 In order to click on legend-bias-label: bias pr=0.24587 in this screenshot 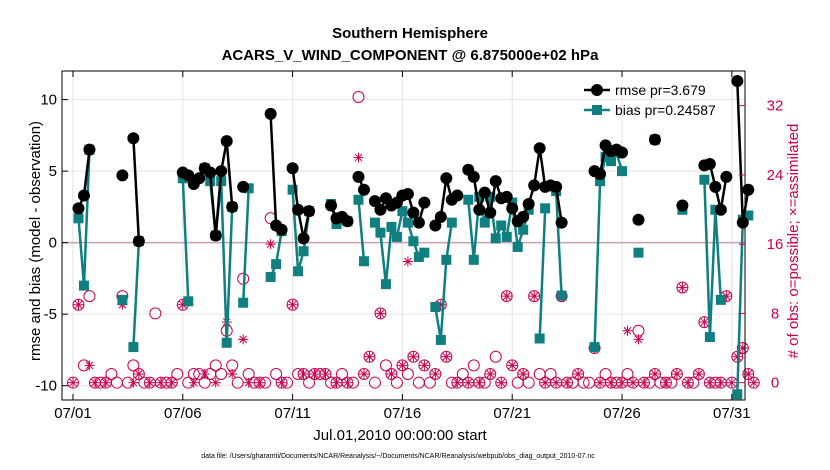, I will do `click(665, 110)`.